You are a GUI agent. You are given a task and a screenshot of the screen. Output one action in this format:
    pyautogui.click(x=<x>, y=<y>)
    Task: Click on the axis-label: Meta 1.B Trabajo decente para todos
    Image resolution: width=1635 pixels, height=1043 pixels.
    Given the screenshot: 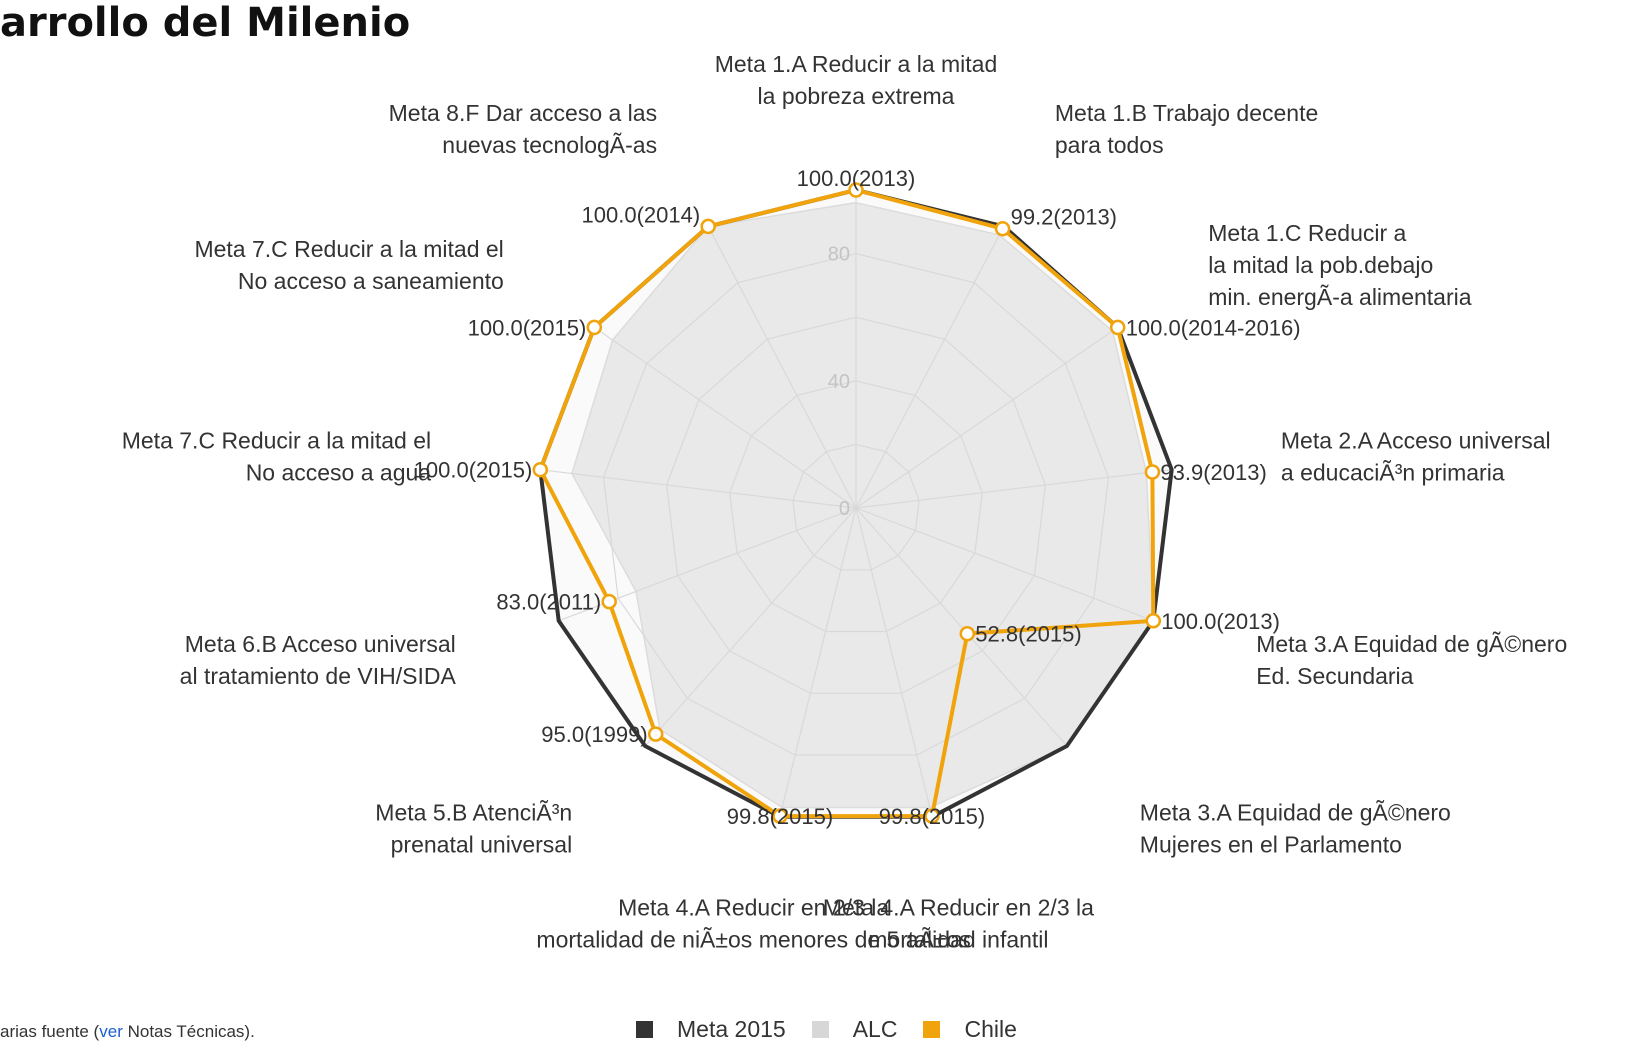 What is the action you would take?
    pyautogui.click(x=1186, y=129)
    